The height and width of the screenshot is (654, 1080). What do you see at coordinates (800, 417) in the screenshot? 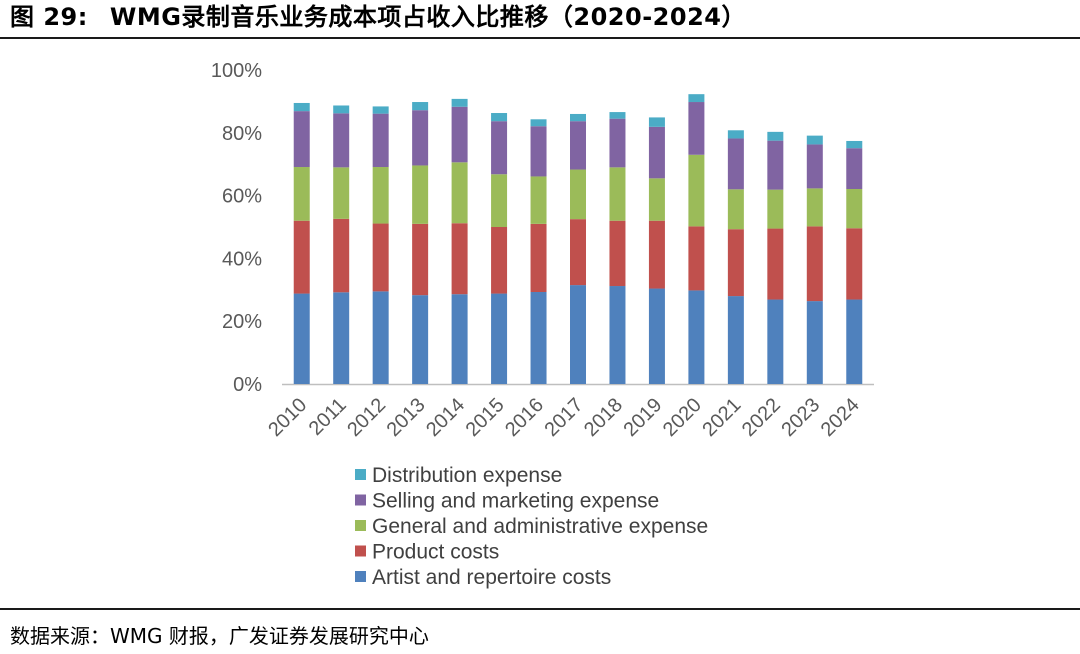
I see `x-tick-label: 2023` at bounding box center [800, 417].